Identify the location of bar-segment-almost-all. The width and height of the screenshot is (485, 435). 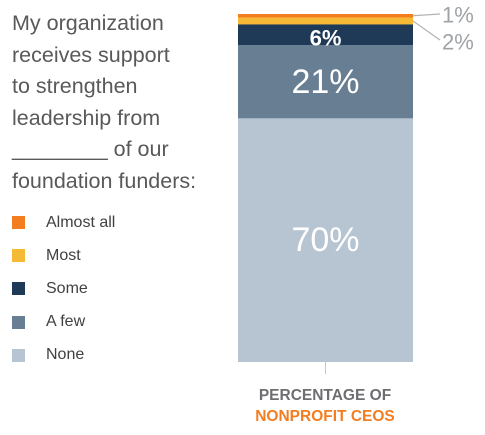
(325, 16).